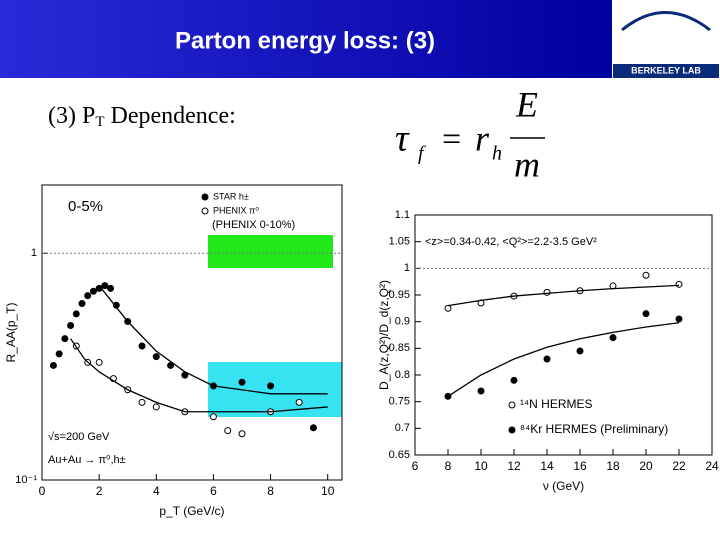  Describe the element at coordinates (231, 196) in the screenshot. I see `legend-label: STAR h±` at that location.